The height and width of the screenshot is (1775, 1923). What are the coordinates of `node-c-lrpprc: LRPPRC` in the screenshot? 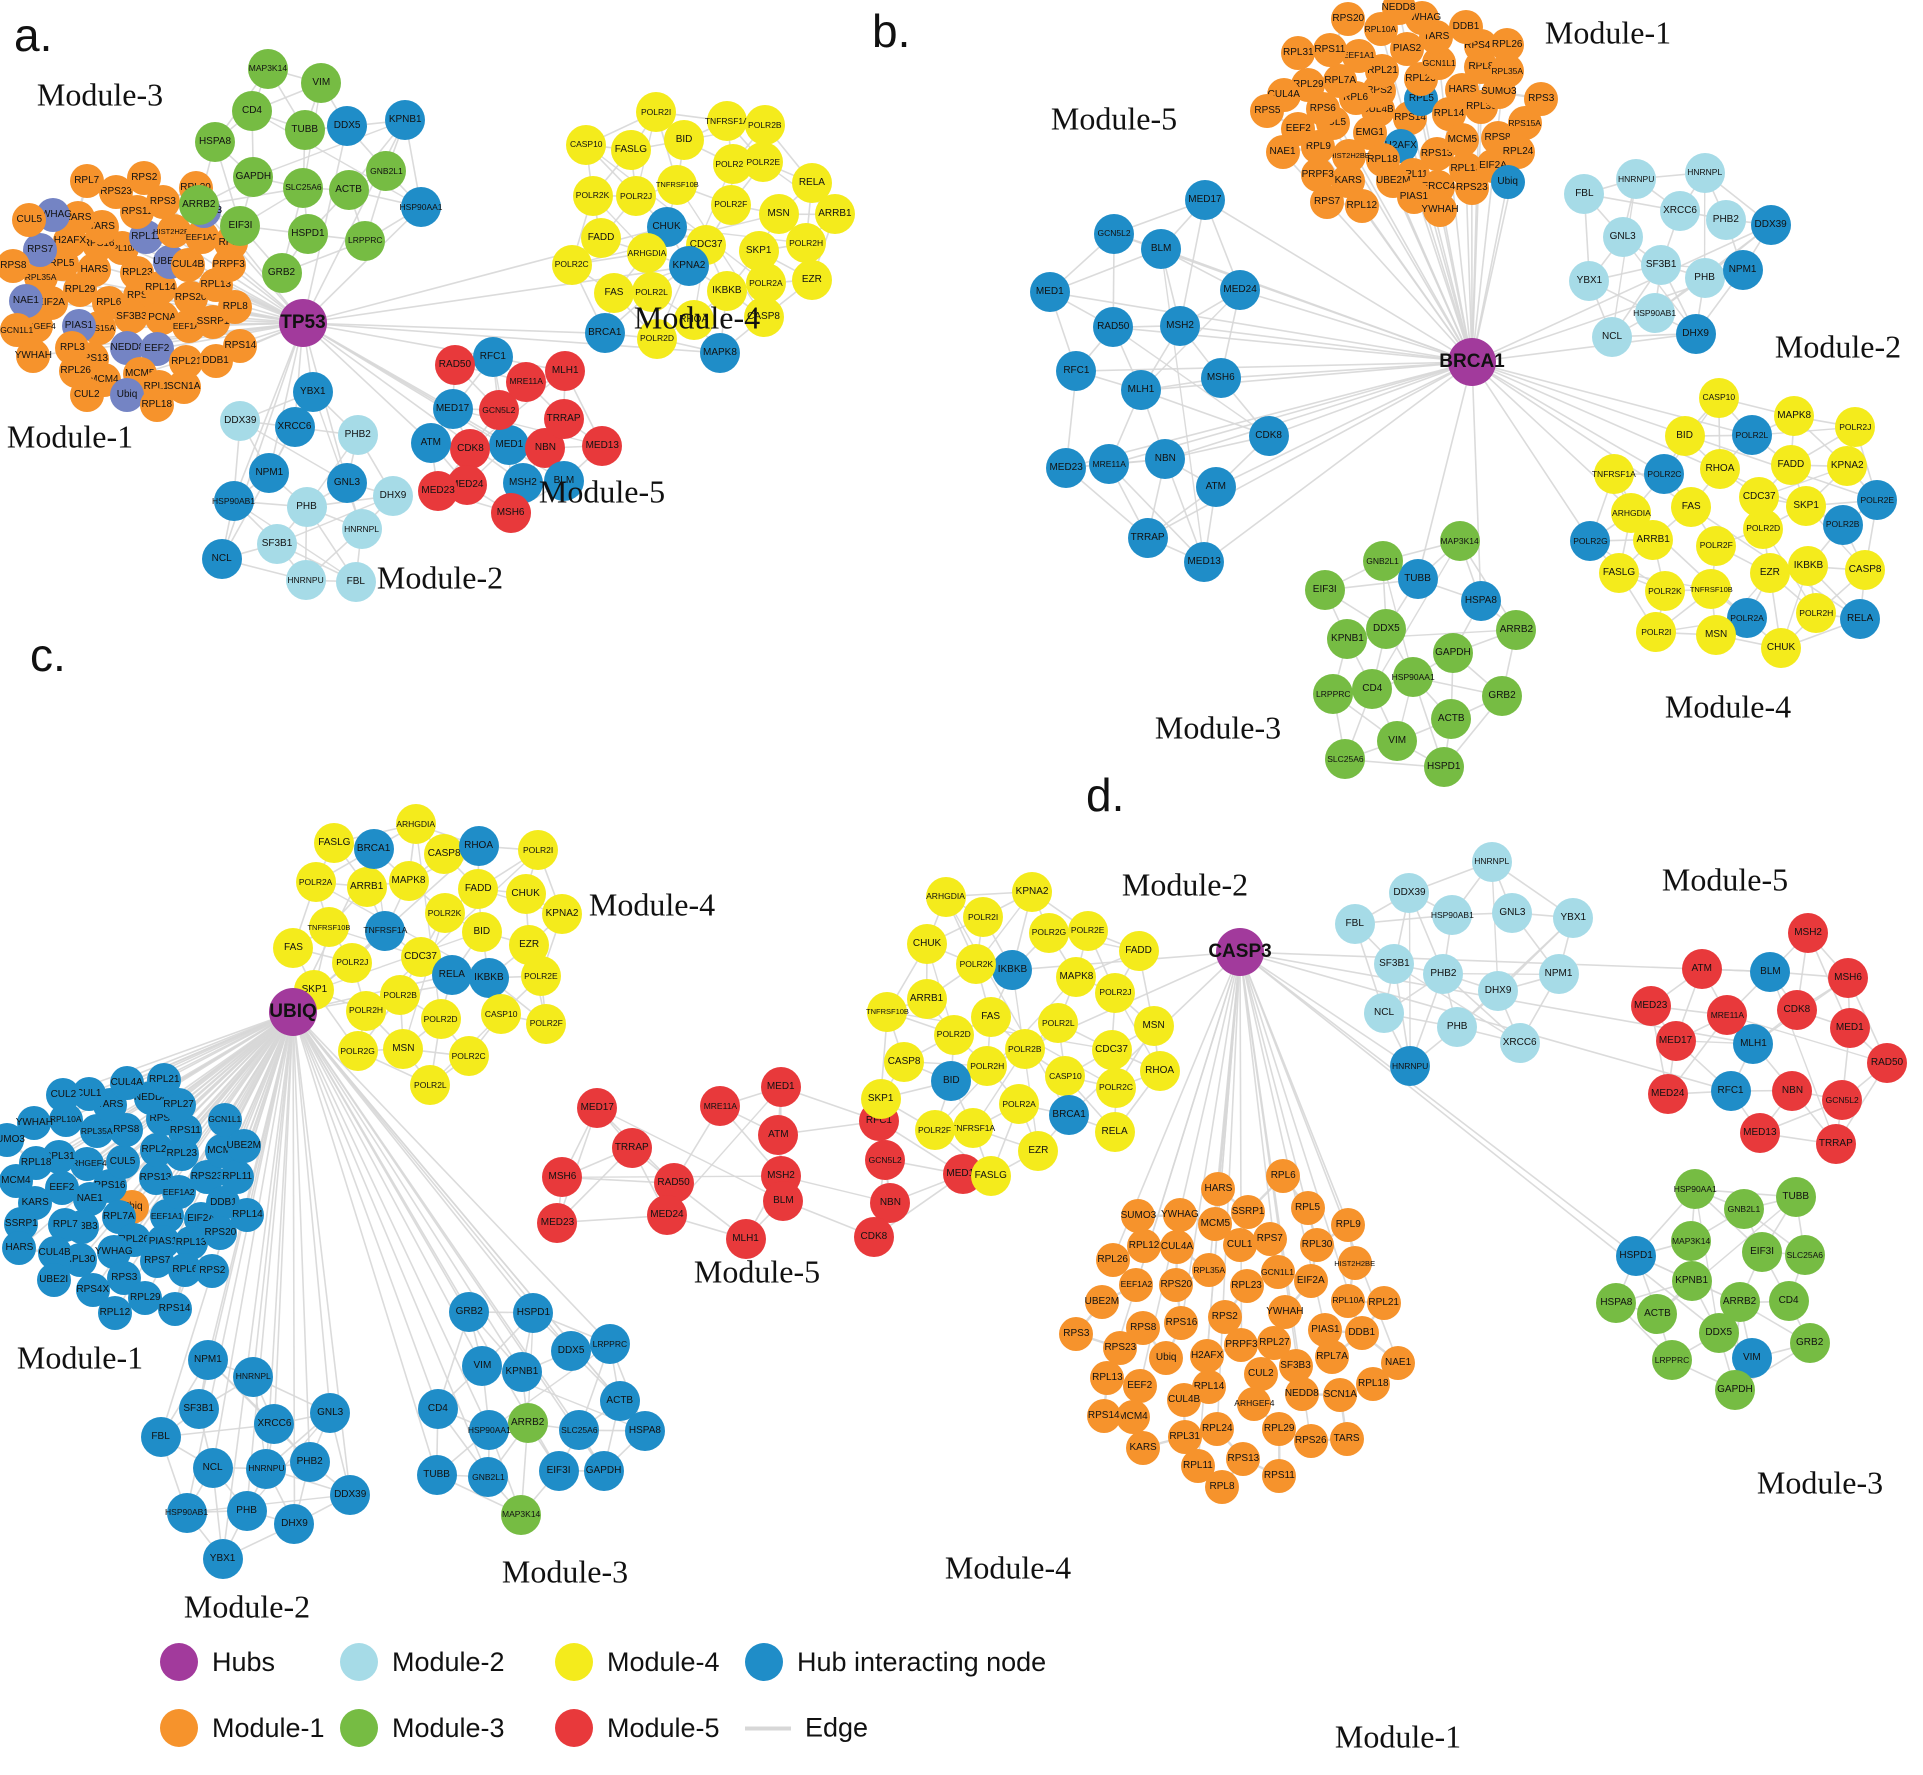 It's located at (609, 1343).